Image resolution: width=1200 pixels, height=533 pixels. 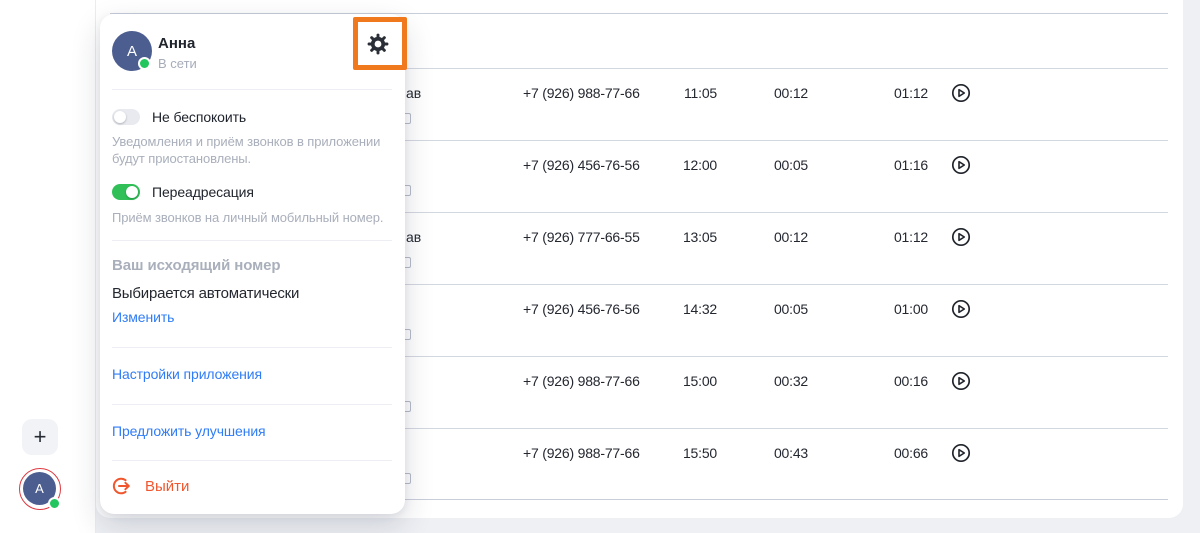 What do you see at coordinates (639, 104) in the screenshot?
I see `call-row: ав +7 (926) 988-77-66 11:05 00:12 01:12` at bounding box center [639, 104].